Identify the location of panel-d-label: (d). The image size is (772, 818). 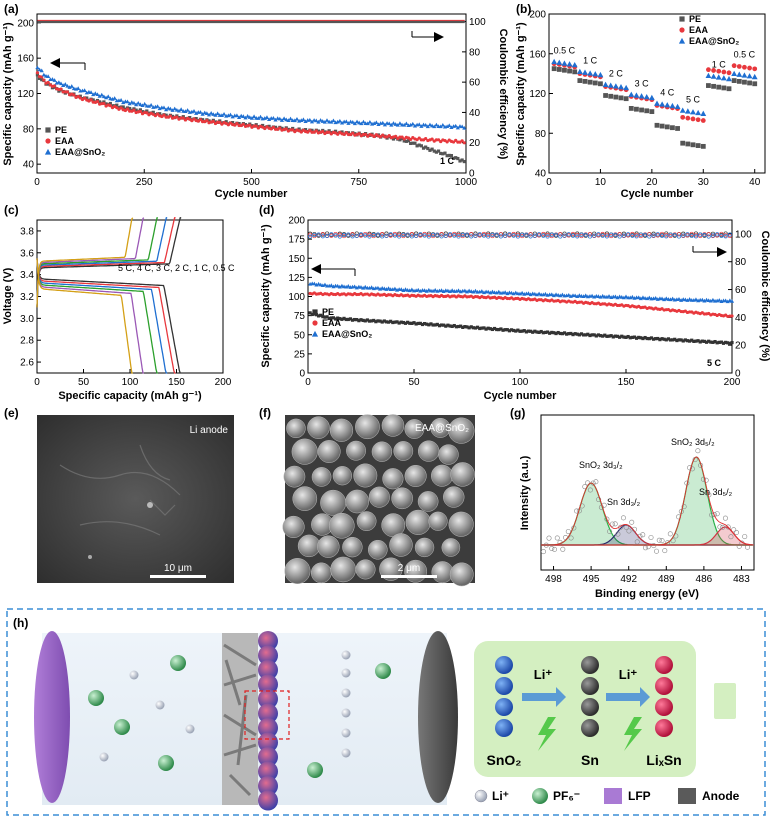
(266, 210).